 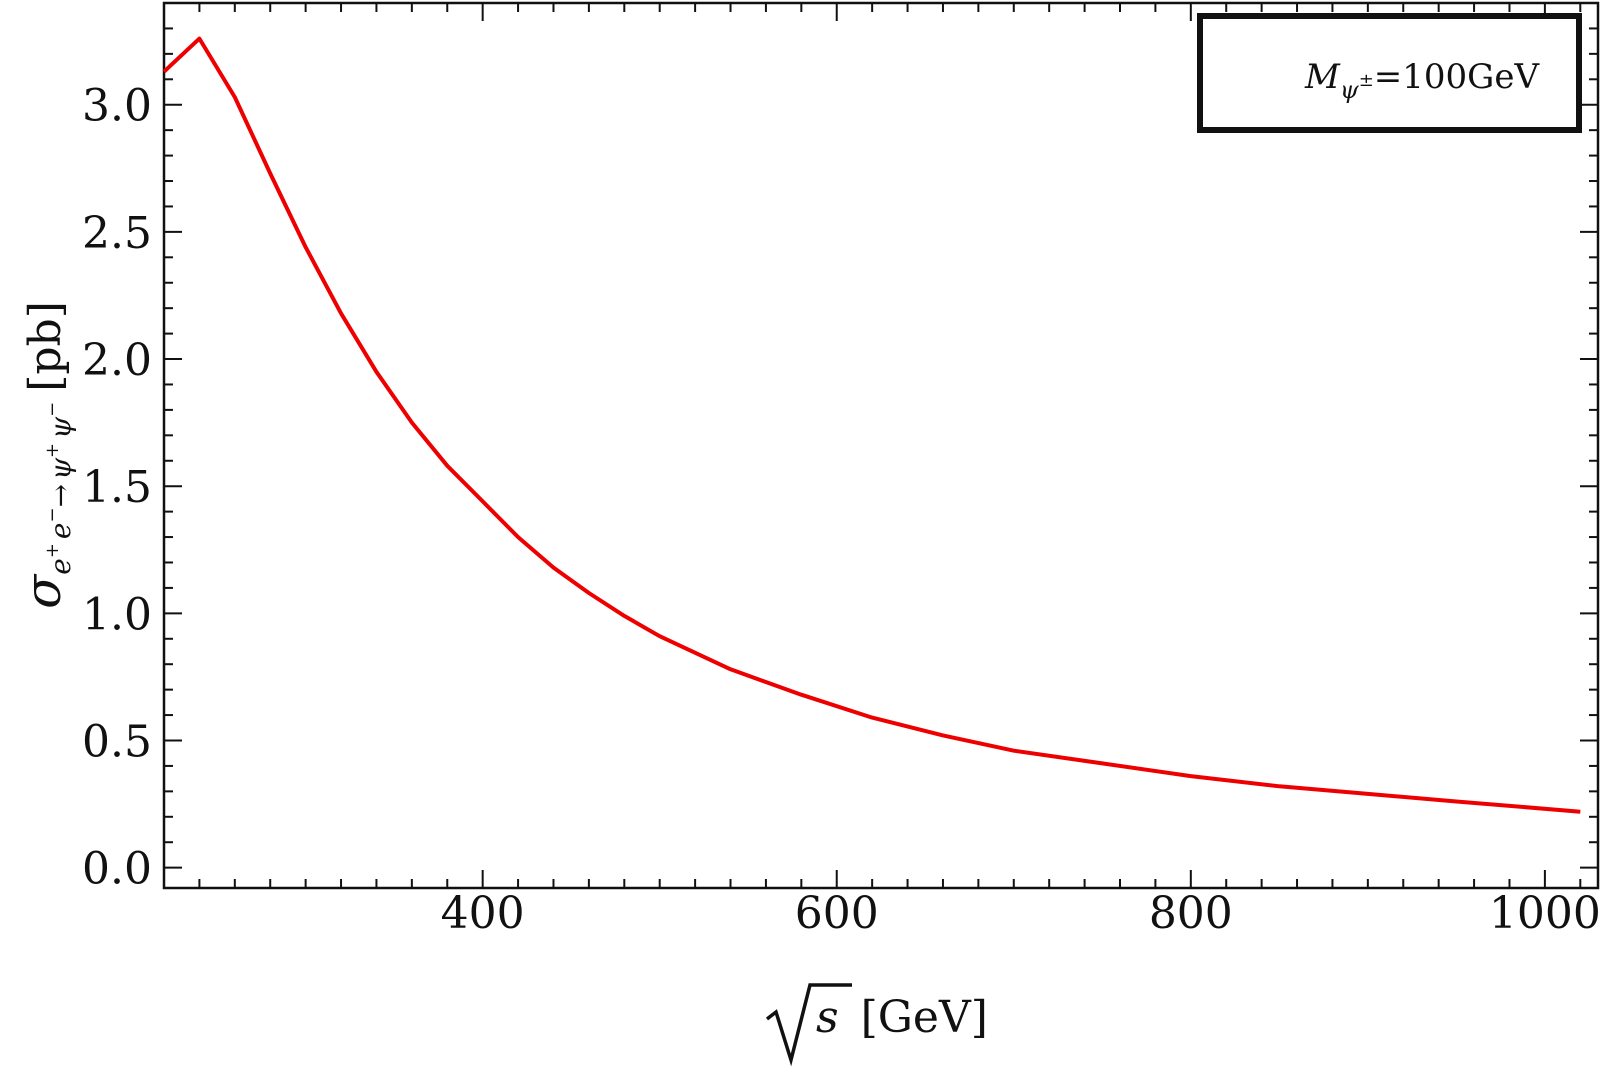 I want to click on legend-box, so click(x=1389, y=73).